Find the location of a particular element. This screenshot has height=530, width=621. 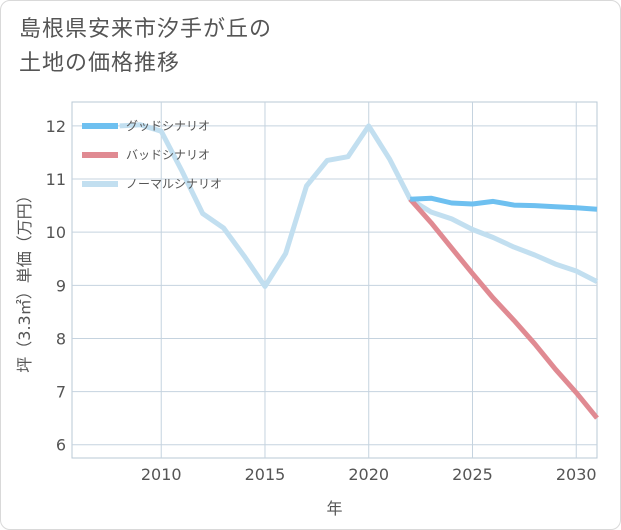

x-tick-label: 2015 is located at coordinates (265, 474).